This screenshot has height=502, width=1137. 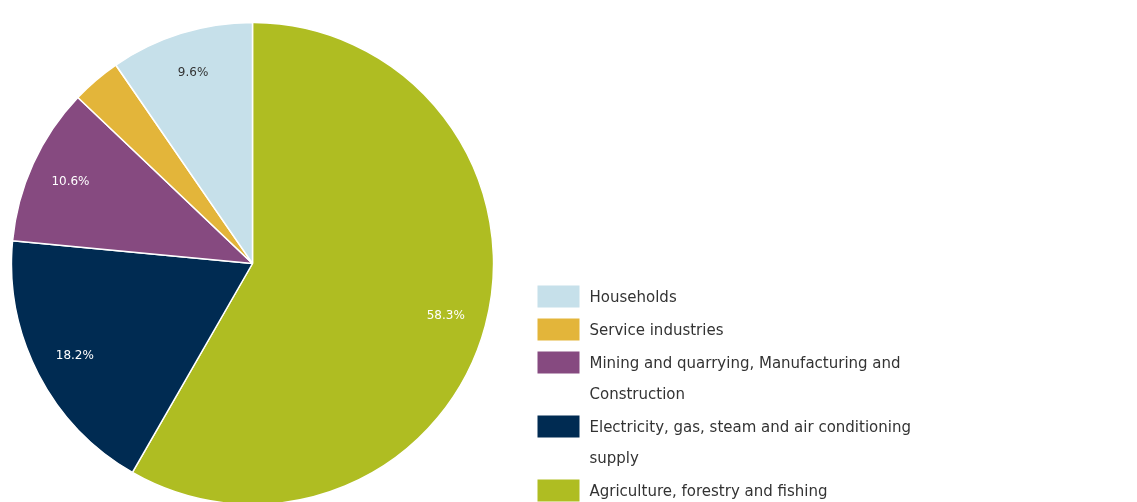 I want to click on data-label: 10.6%, so click(x=70, y=180).